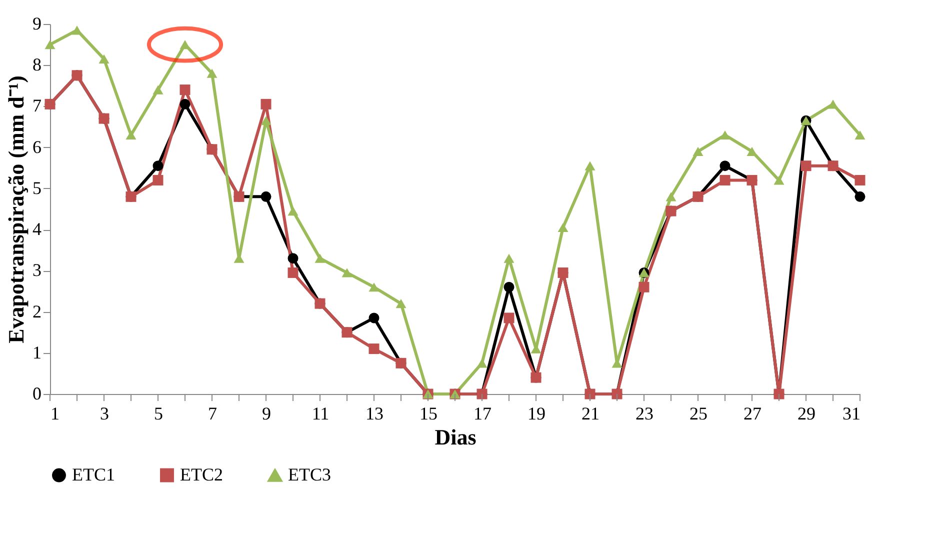 This screenshot has height=534, width=947. What do you see at coordinates (16, 210) in the screenshot?
I see `y-axis-title: Evapotranspiração (mm d⁻¹)` at bounding box center [16, 210].